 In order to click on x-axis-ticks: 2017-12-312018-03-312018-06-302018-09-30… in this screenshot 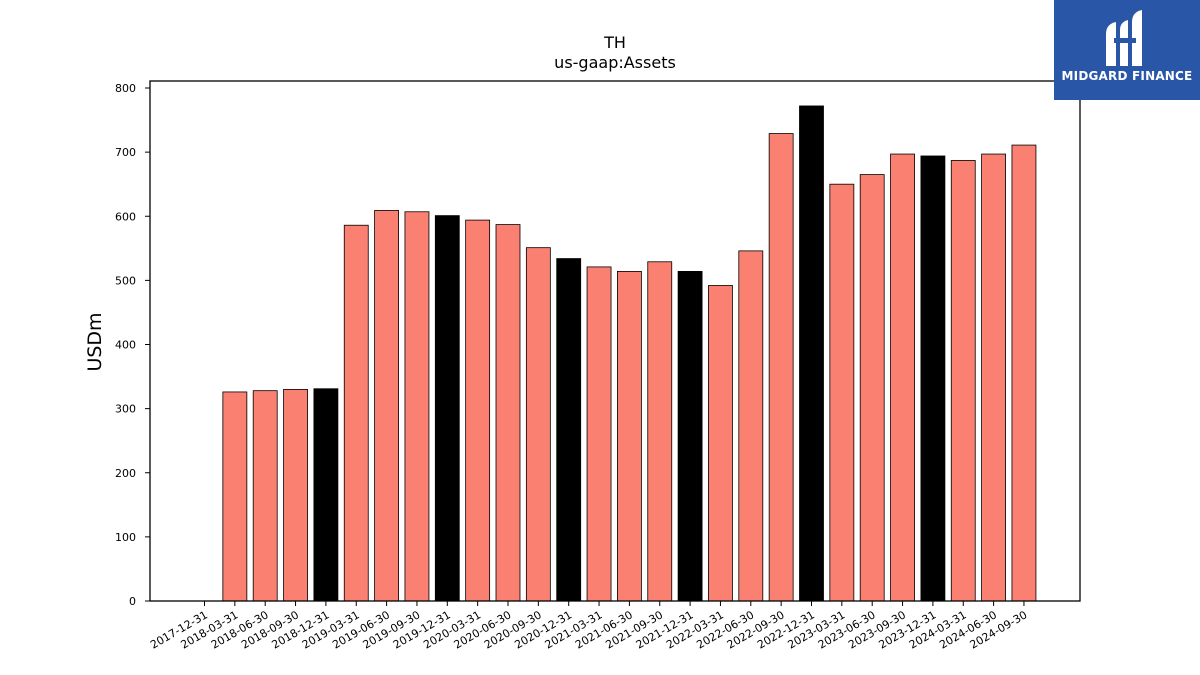, I will do `click(588, 626)`.